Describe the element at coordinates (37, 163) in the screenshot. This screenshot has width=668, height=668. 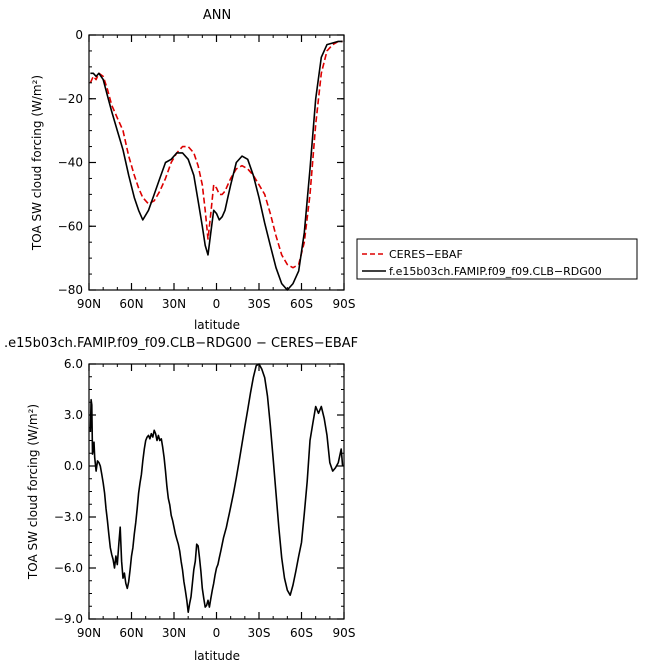
I see `top-panel-y-axis-label: TOA SW cloud forcing (W/m²)` at that location.